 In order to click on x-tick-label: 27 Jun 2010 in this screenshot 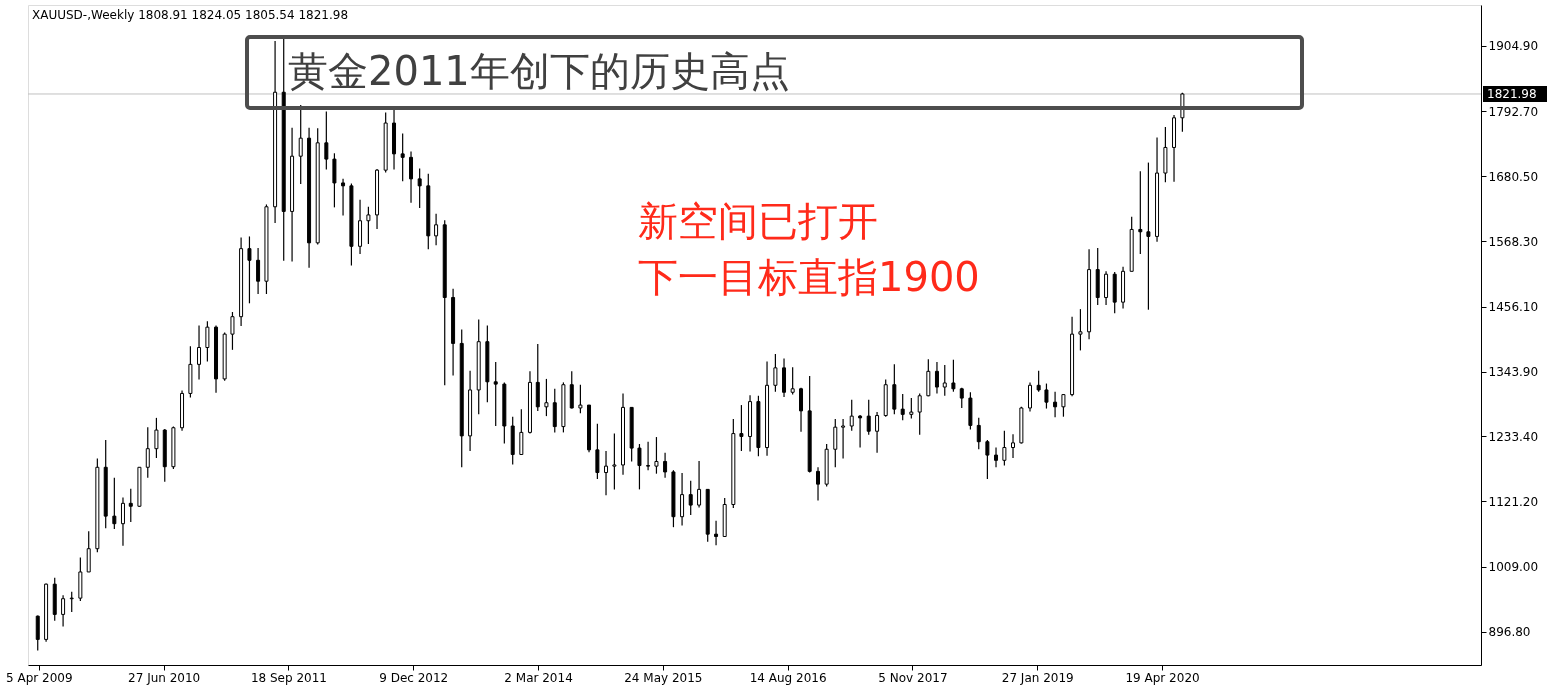, I will do `click(164, 677)`.